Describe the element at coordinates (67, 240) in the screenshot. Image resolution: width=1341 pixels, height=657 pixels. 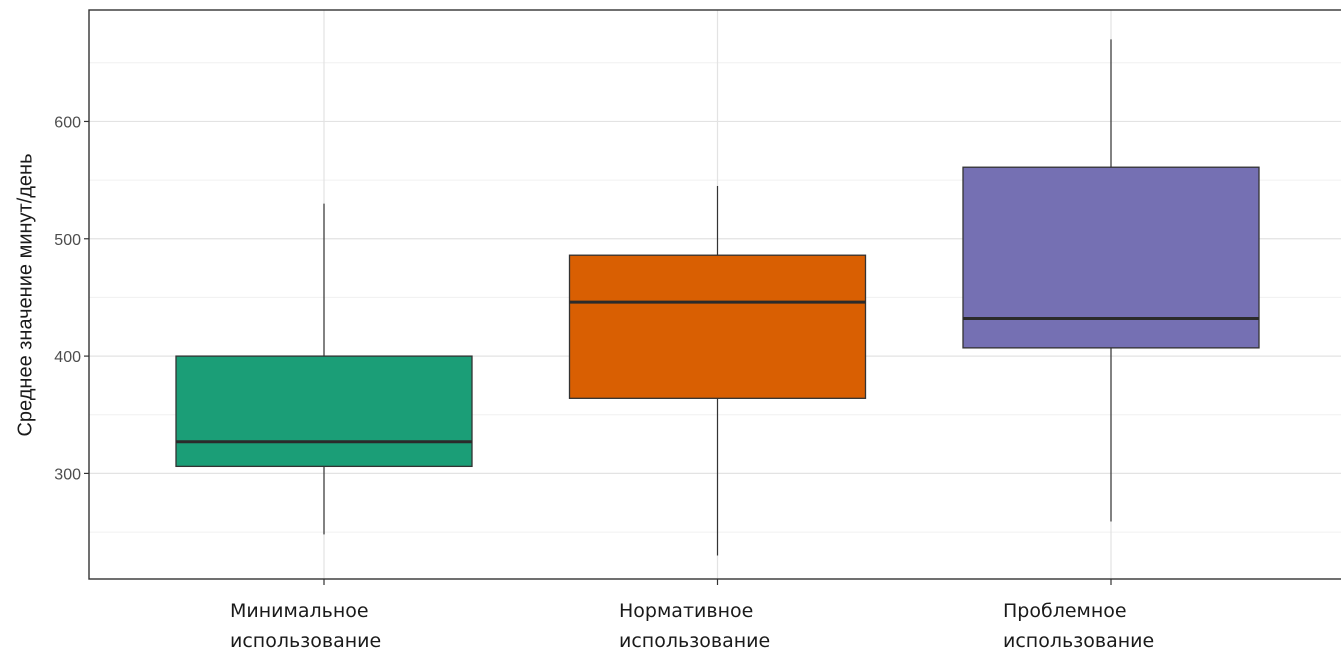
I see `y-tick-label: 500` at that location.